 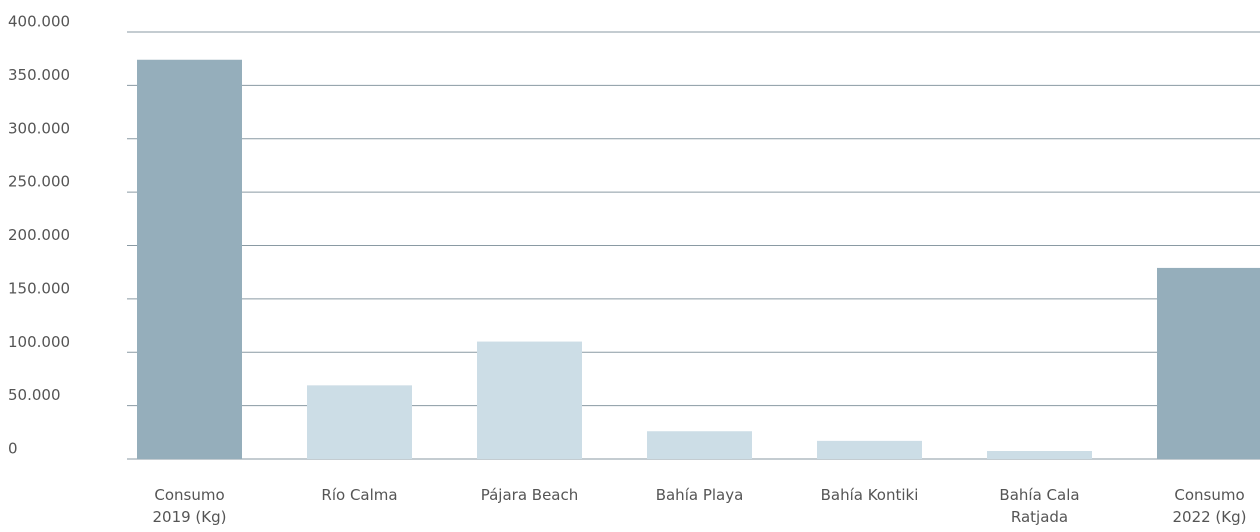 What do you see at coordinates (39, 22) in the screenshot?
I see `y-tick-label: 400.000` at bounding box center [39, 22].